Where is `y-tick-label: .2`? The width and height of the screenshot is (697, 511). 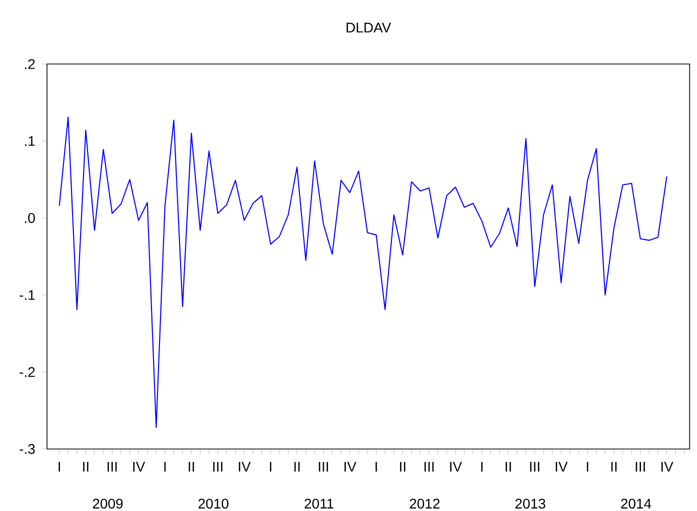
y-tick-label: .2 is located at coordinates (30, 64).